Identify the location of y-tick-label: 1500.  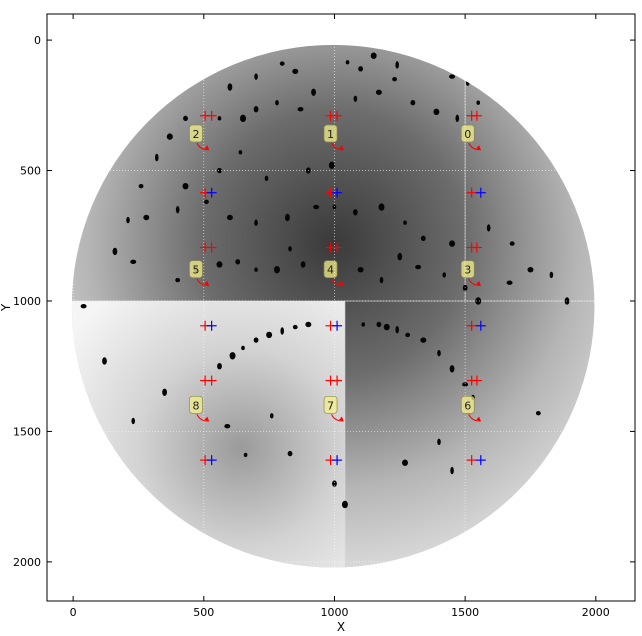
(27, 431).